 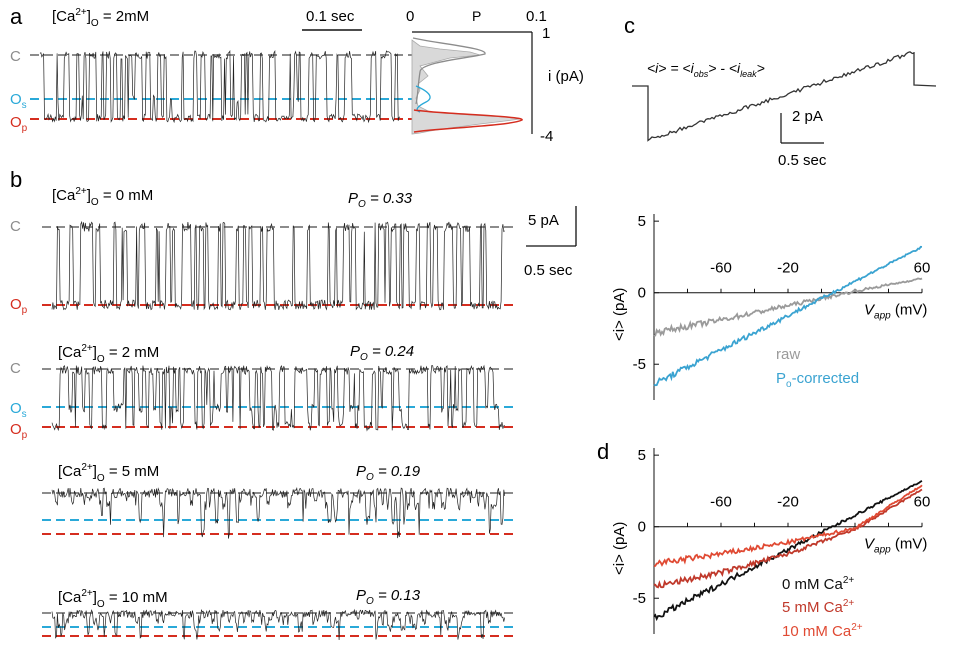 What do you see at coordinates (108, 473) in the screenshot?
I see `trace3-condition: [Ca2+]O = 5 mM` at bounding box center [108, 473].